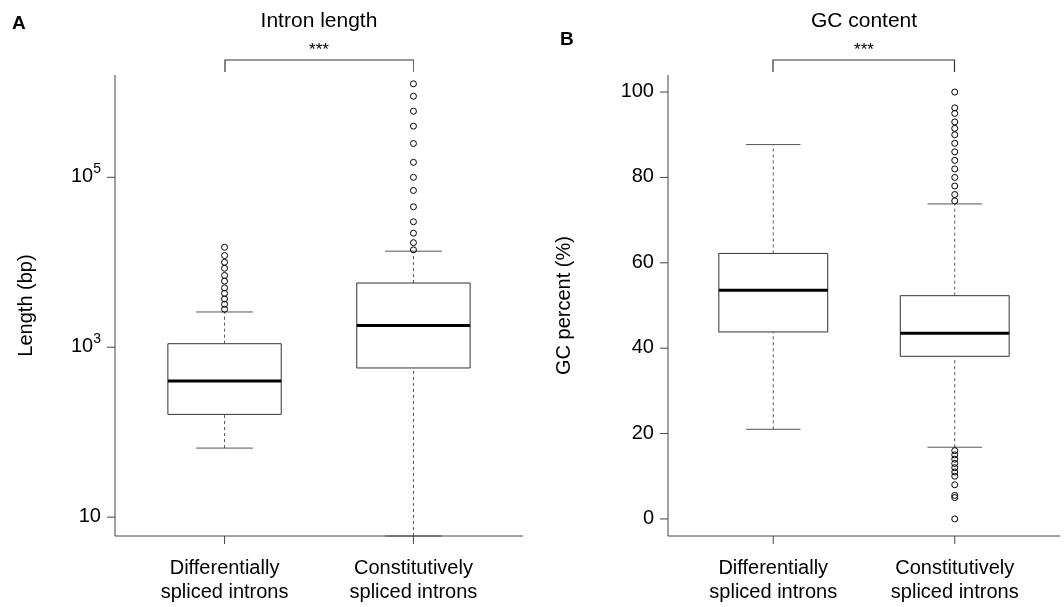 The width and height of the screenshot is (1064, 607). Describe the element at coordinates (86, 173) in the screenshot. I see `y-tick-label: 10$^{5}$` at that location.